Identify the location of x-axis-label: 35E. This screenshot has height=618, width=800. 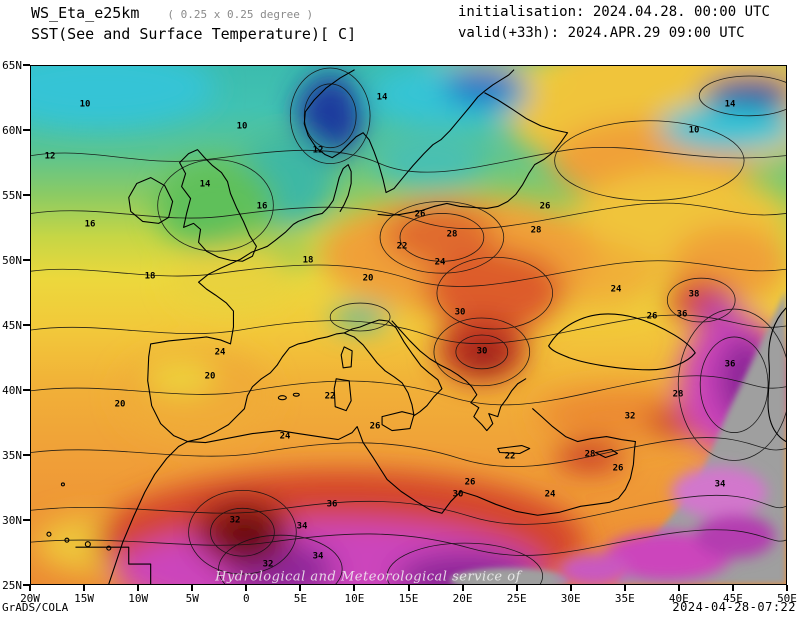
(624, 598).